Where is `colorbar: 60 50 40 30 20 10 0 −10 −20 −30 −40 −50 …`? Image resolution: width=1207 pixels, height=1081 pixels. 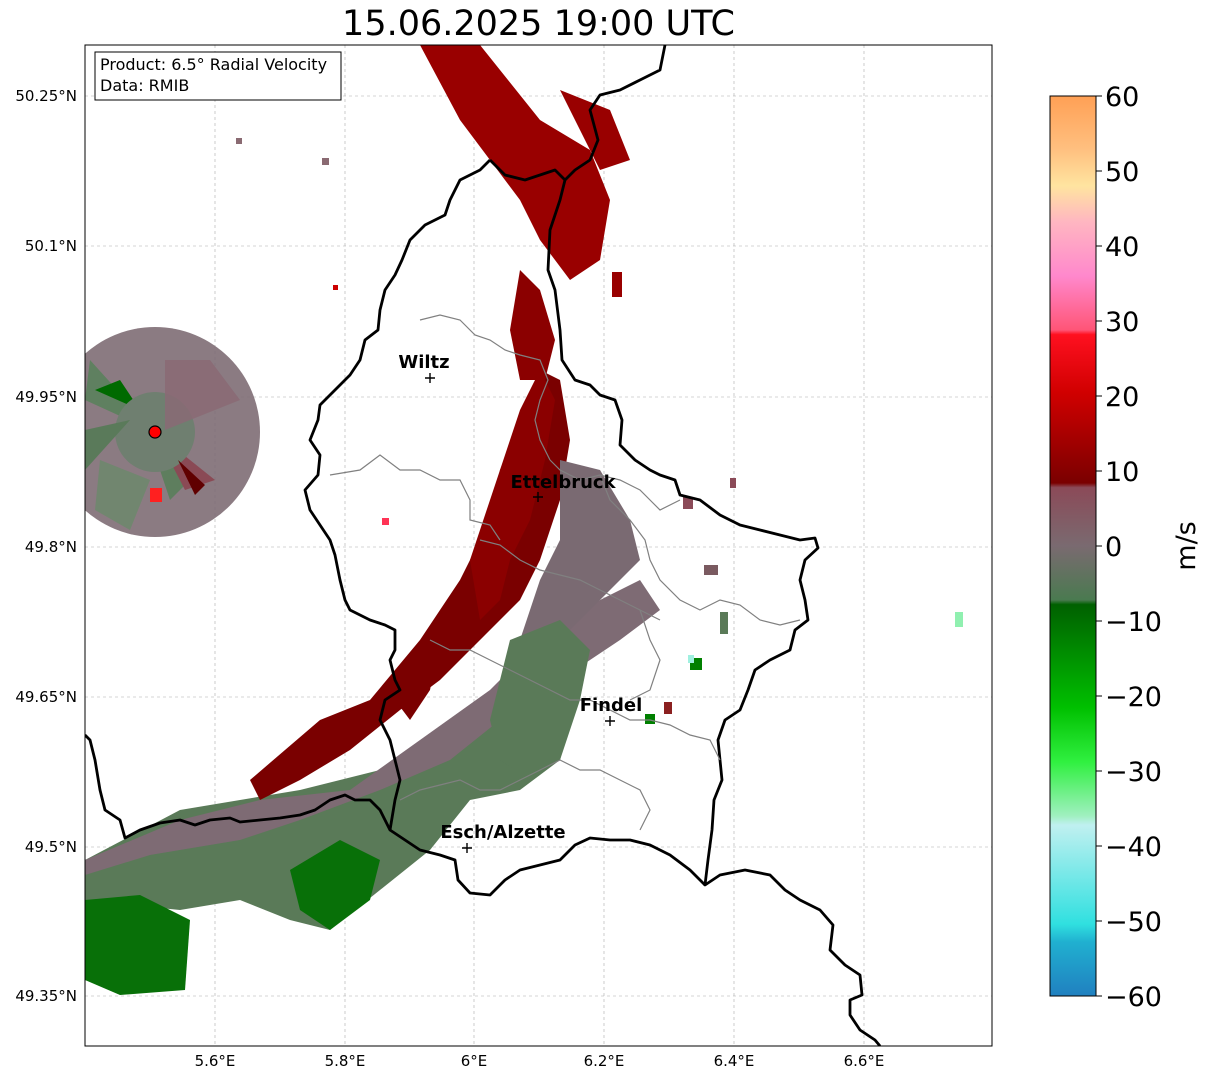
colorbar: 60 50 40 30 20 10 0 −10 −20 −30 −40 −50 … is located at coordinates (1125, 547).